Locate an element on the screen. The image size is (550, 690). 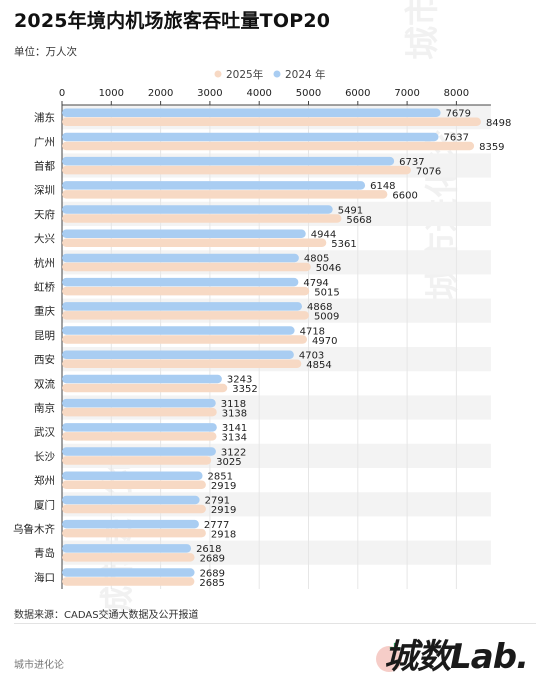
brand-logo-text: 城数Lab. is located at coordinates (456, 656).